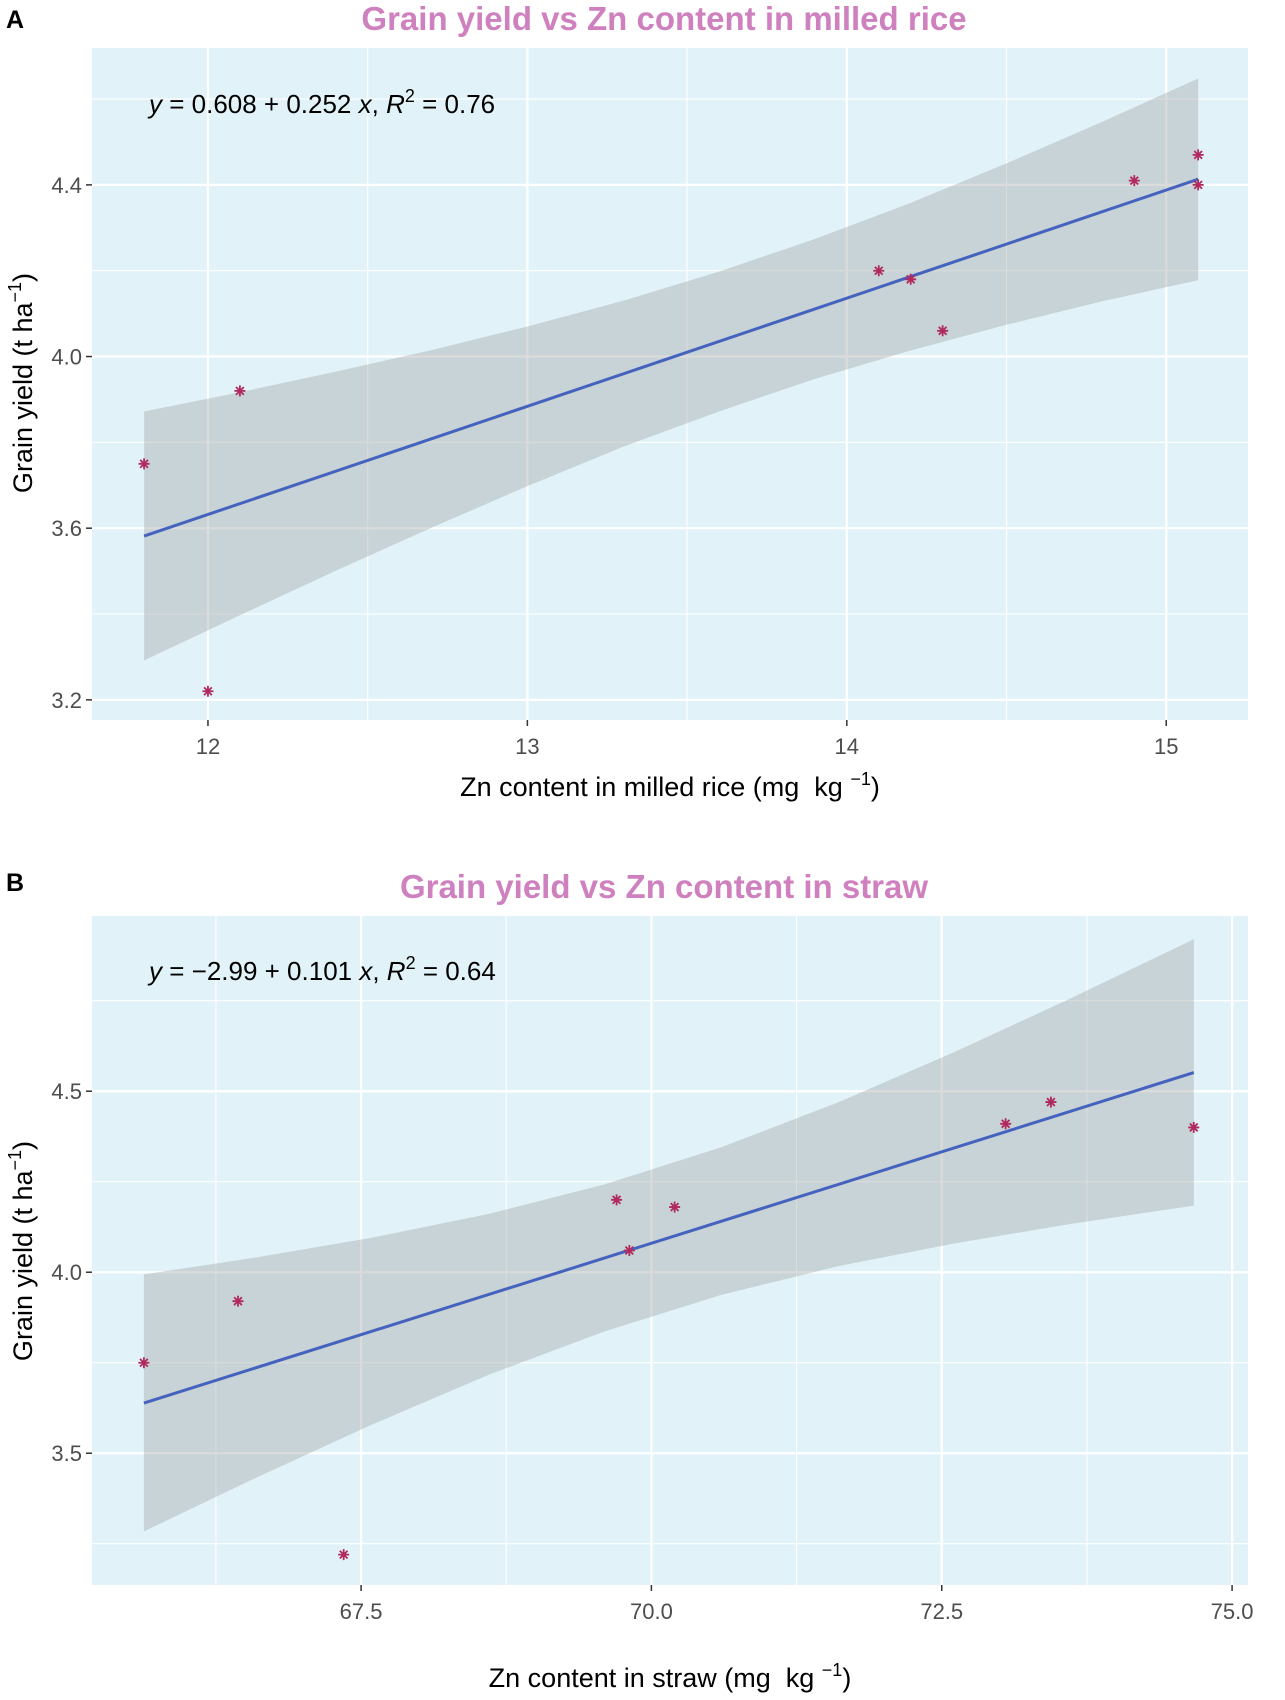  What do you see at coordinates (260, 971) in the screenshot?
I see `equation-coefficients: = −2.99 + 0.101` at bounding box center [260, 971].